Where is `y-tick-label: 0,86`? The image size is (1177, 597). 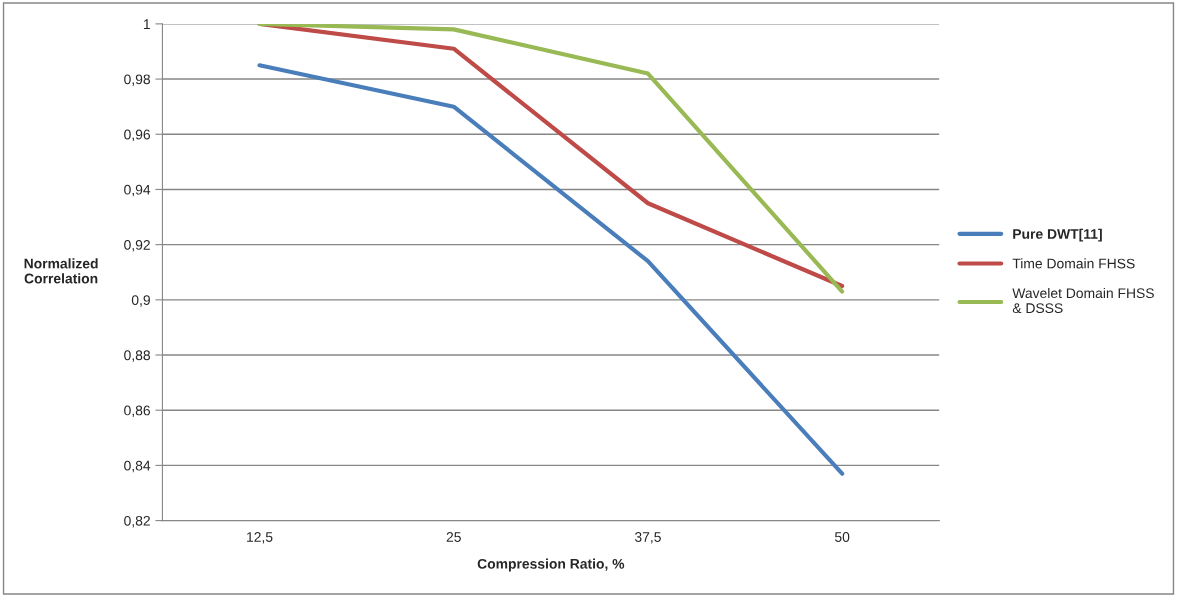
y-tick-label: 0,86 is located at coordinates (137, 411).